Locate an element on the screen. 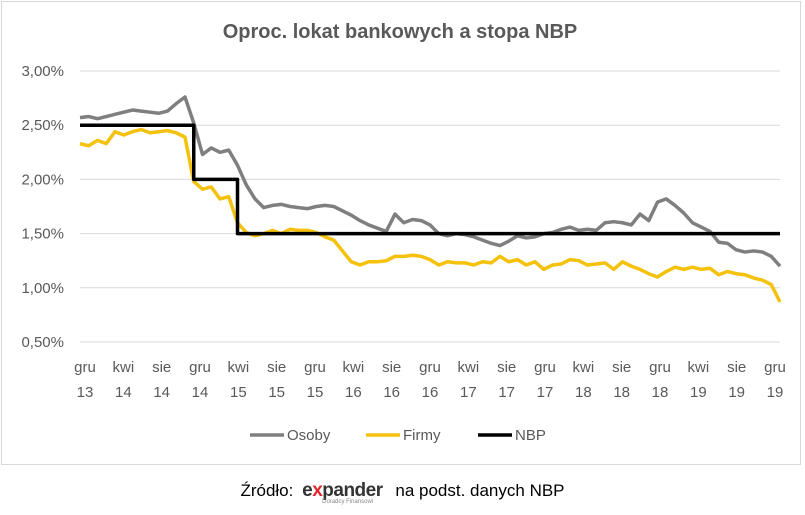  y-tick-label: 0,50% is located at coordinates (42, 342).